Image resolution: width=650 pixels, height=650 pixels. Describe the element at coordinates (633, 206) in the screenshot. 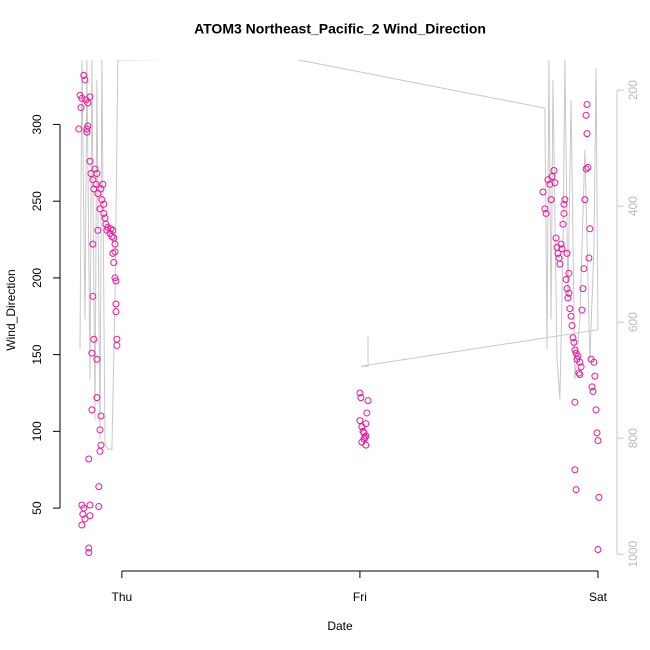

I see `y2-tick-label: 400` at that location.